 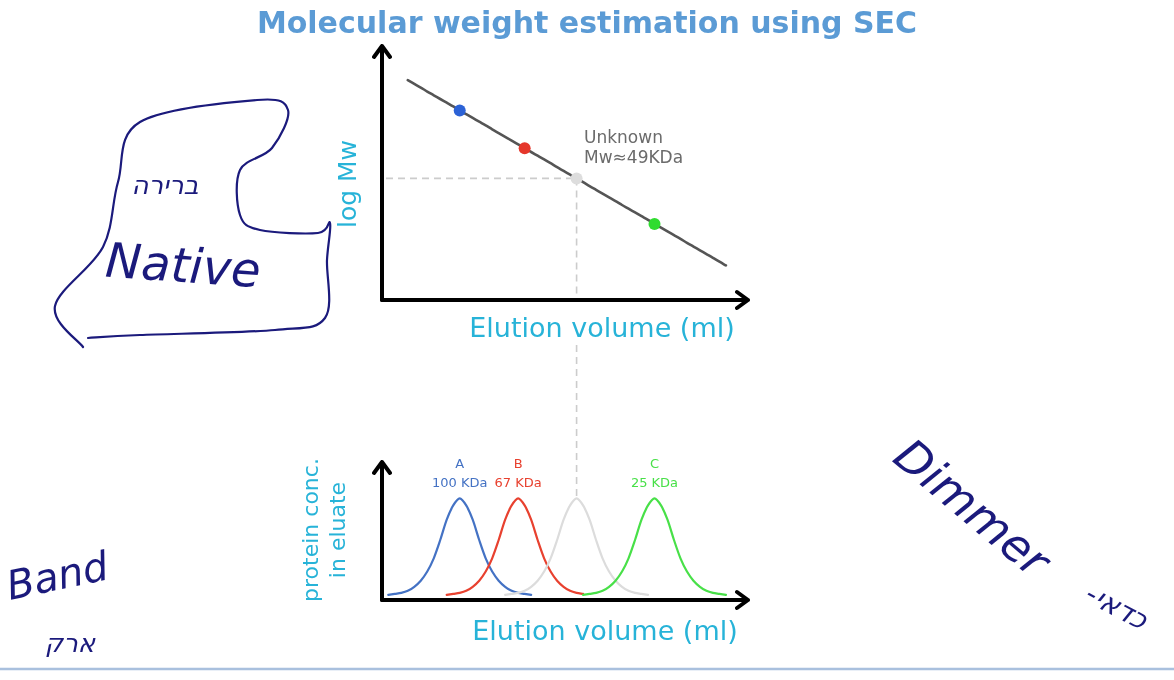 I want to click on series-label: B 67 KDa, so click(x=518, y=473).